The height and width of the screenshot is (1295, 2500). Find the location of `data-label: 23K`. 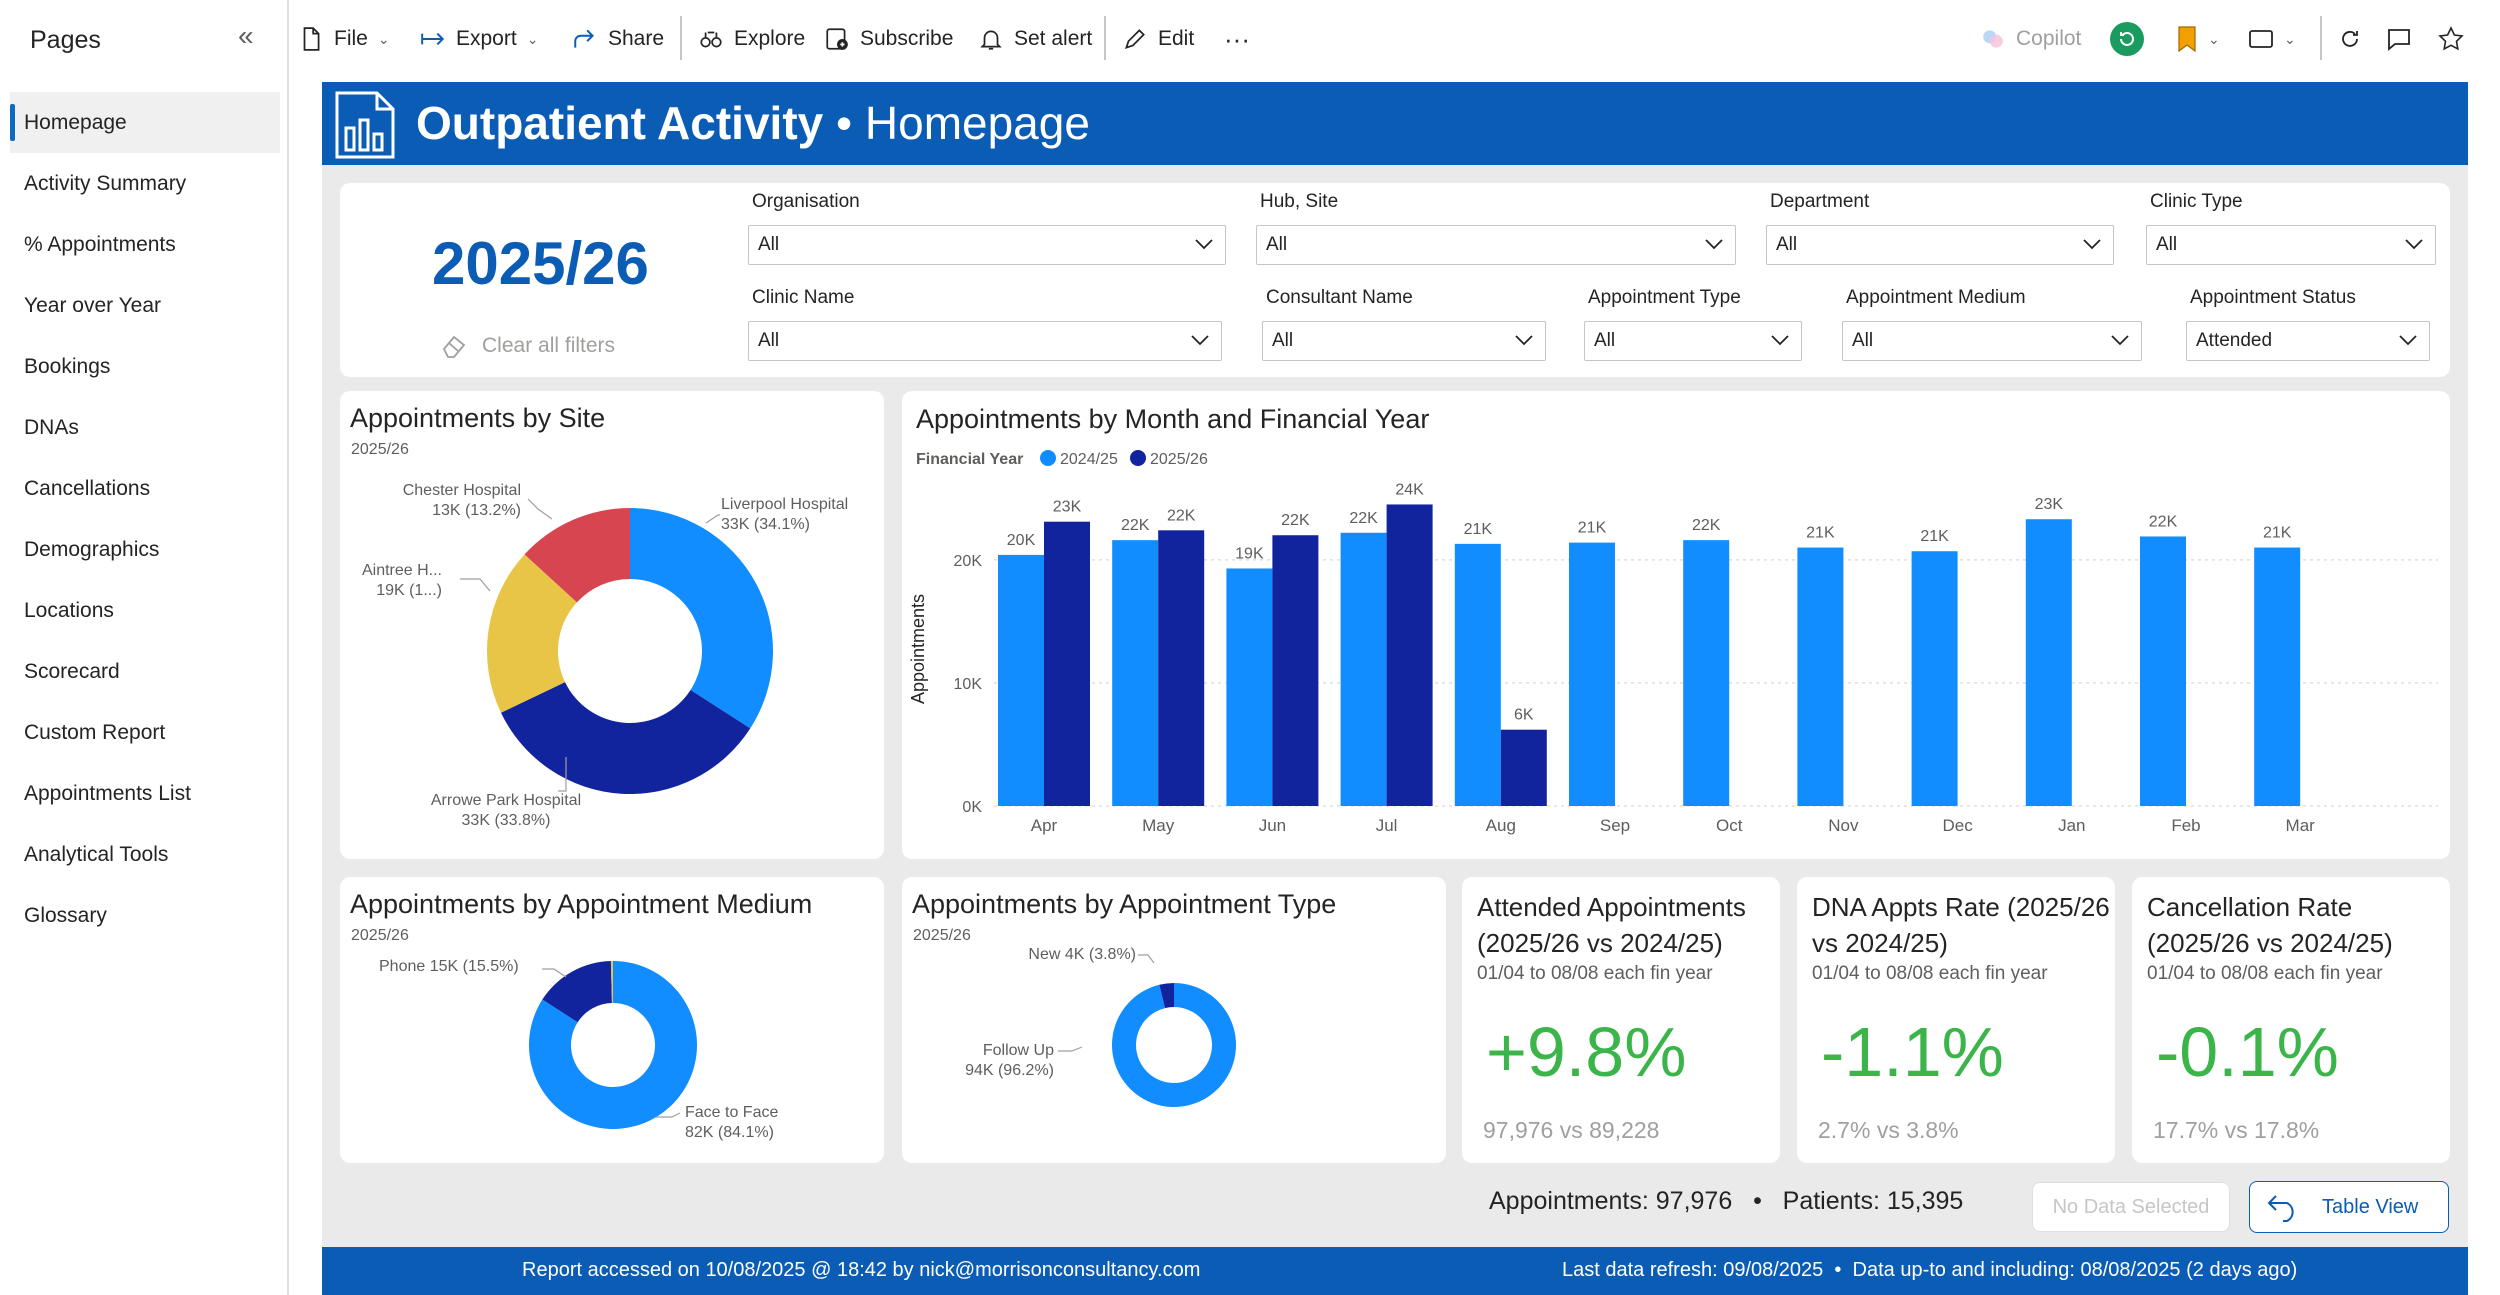

data-label: 23K is located at coordinates (1067, 507).